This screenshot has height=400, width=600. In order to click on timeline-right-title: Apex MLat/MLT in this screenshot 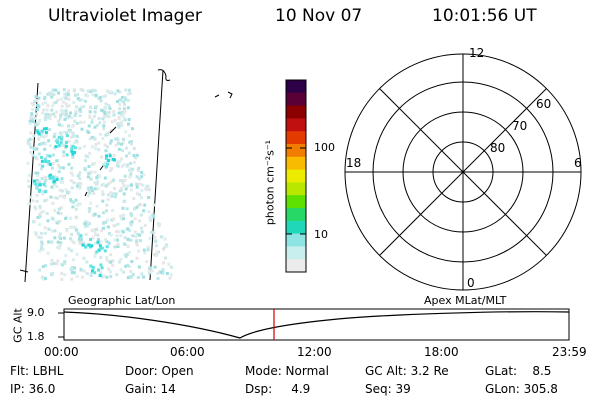, I will do `click(465, 300)`.